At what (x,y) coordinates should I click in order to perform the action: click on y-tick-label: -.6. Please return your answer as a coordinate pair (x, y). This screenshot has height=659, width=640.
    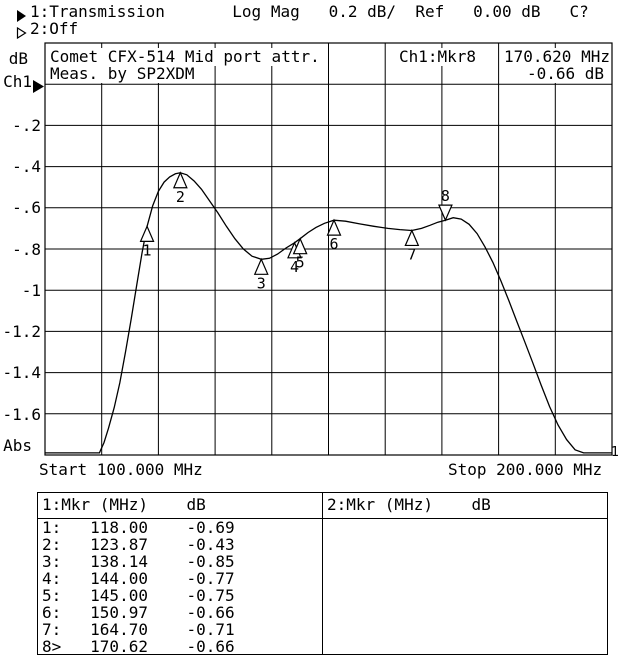
    Looking at the image, I should click on (26, 207).